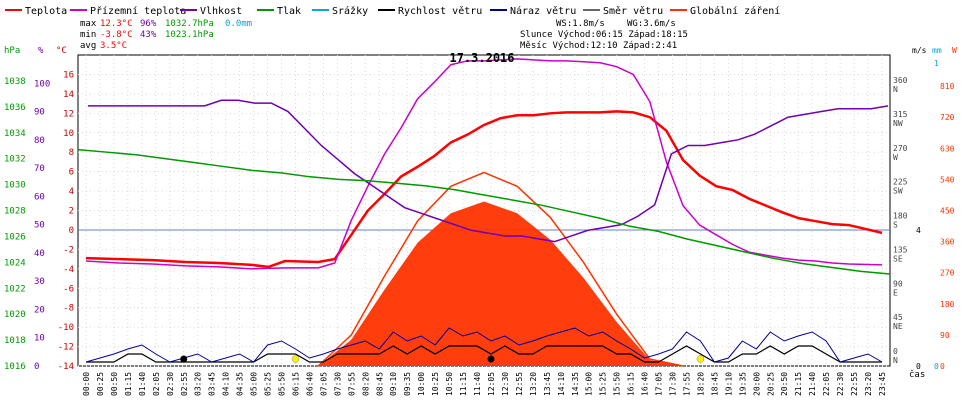  What do you see at coordinates (491, 384) in the screenshot?
I see `x-tick-label: 12:05` at bounding box center [491, 384].